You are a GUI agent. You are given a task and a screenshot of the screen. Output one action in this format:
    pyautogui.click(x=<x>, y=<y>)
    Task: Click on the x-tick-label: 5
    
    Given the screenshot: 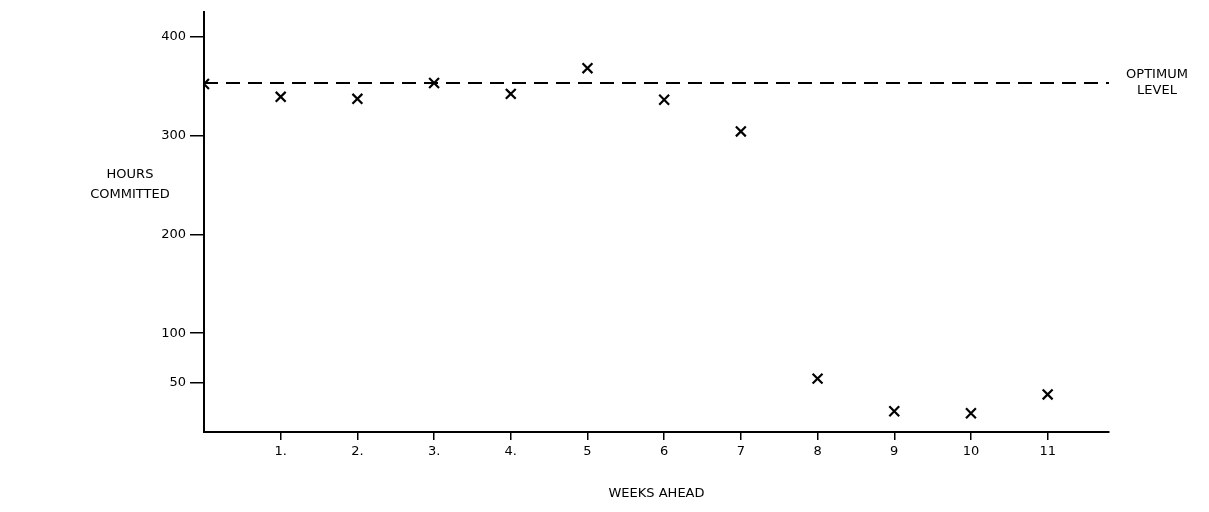 What is the action you would take?
    pyautogui.click(x=587, y=451)
    